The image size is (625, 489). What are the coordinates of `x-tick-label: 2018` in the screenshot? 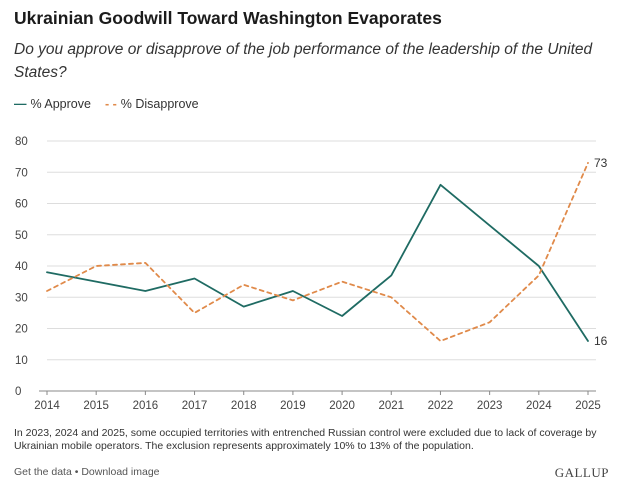 It's located at (244, 406).